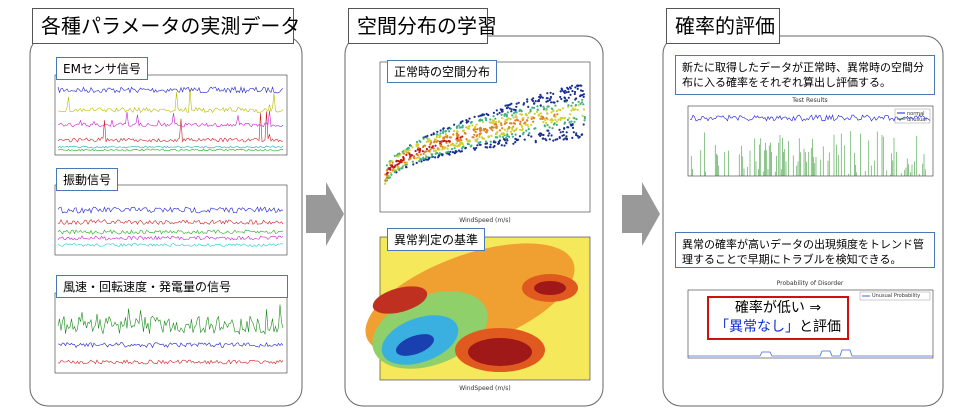 The height and width of the screenshot is (419, 960). Describe the element at coordinates (102, 68) in the screenshot. I see `chart-label: EMセンサ信号` at that location.